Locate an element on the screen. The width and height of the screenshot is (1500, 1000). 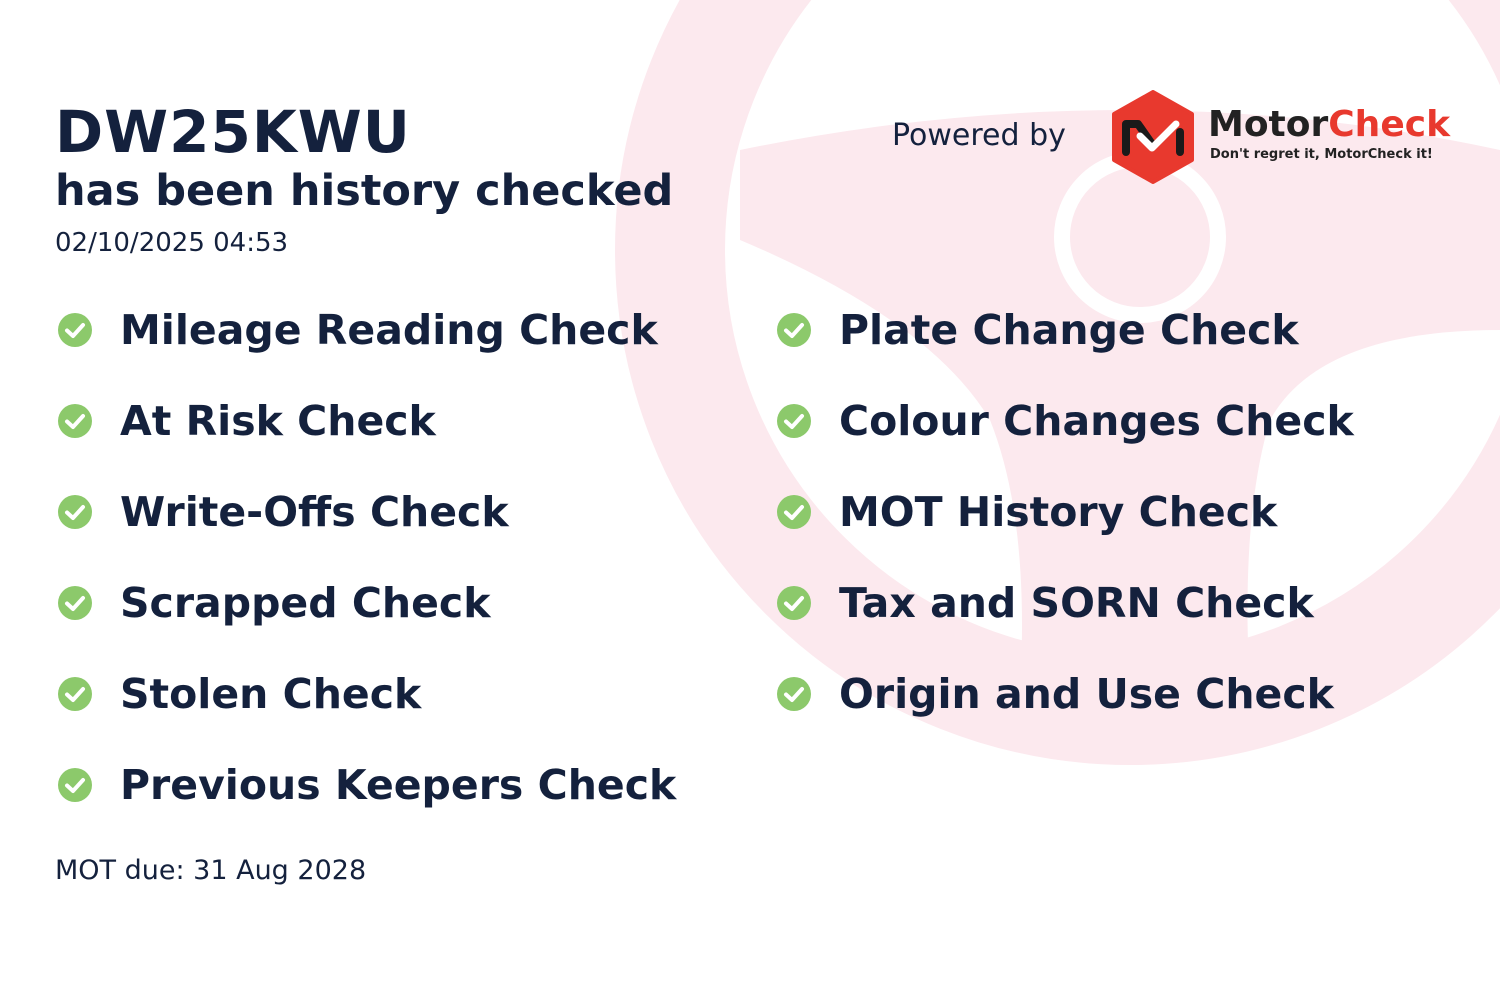
check-list-item: Stolen Check is located at coordinates (239, 694).